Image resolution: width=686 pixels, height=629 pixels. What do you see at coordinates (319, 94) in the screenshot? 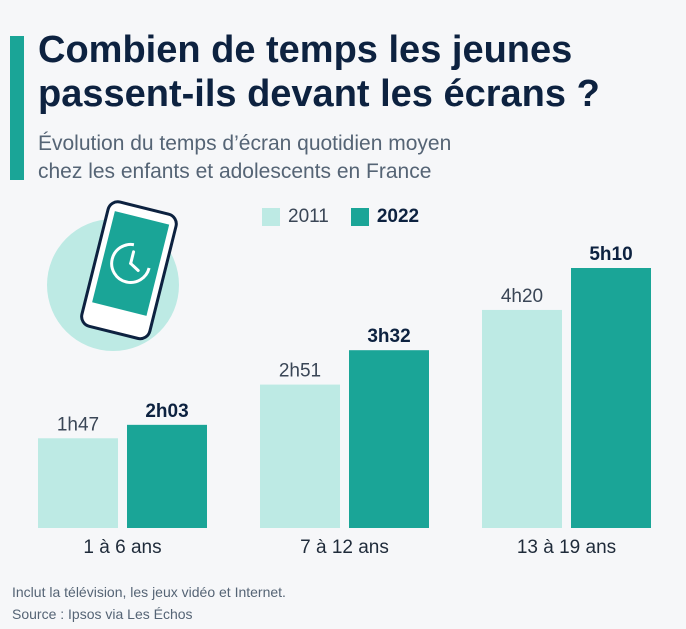
I see `title-line-2: passent-ils devant les écrans ?` at bounding box center [319, 94].